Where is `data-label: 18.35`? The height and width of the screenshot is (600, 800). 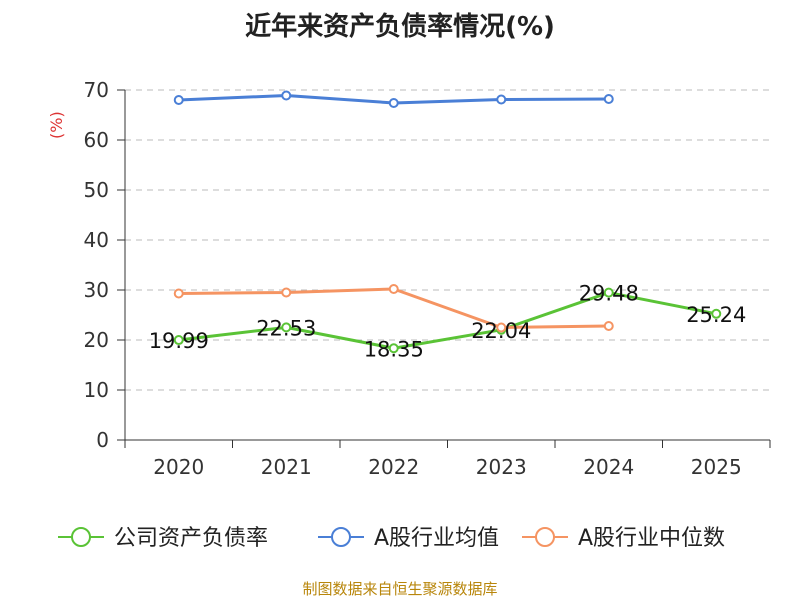 data-label: 18.35 is located at coordinates (394, 349).